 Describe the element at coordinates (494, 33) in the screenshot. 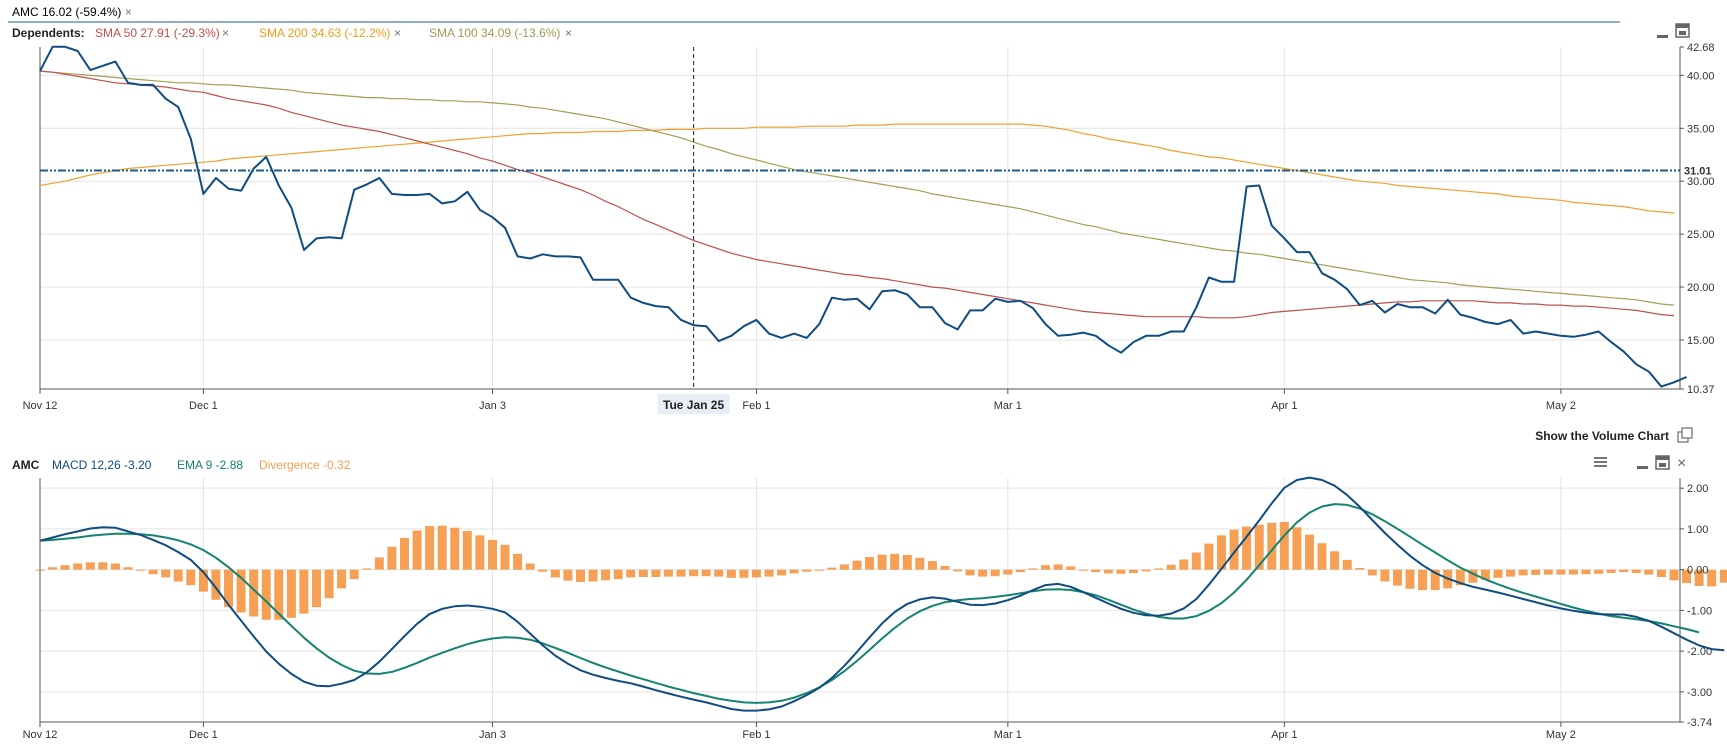

I see `dependent-sma100-label: SMA 100 34.09 (-13.6%)` at that location.